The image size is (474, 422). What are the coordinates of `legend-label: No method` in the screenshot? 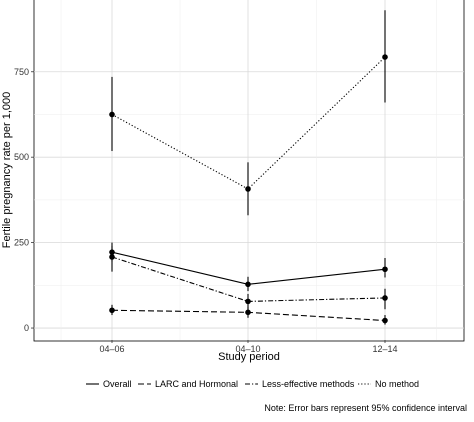 It's located at (397, 384).